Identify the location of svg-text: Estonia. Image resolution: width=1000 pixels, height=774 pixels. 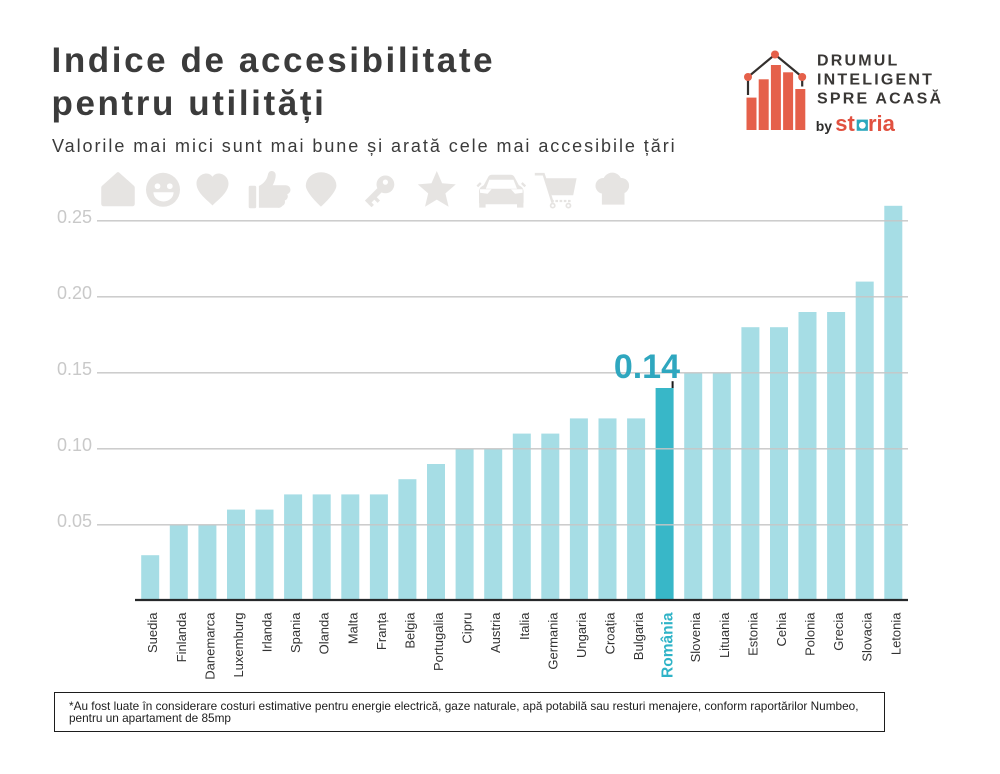
(752, 634).